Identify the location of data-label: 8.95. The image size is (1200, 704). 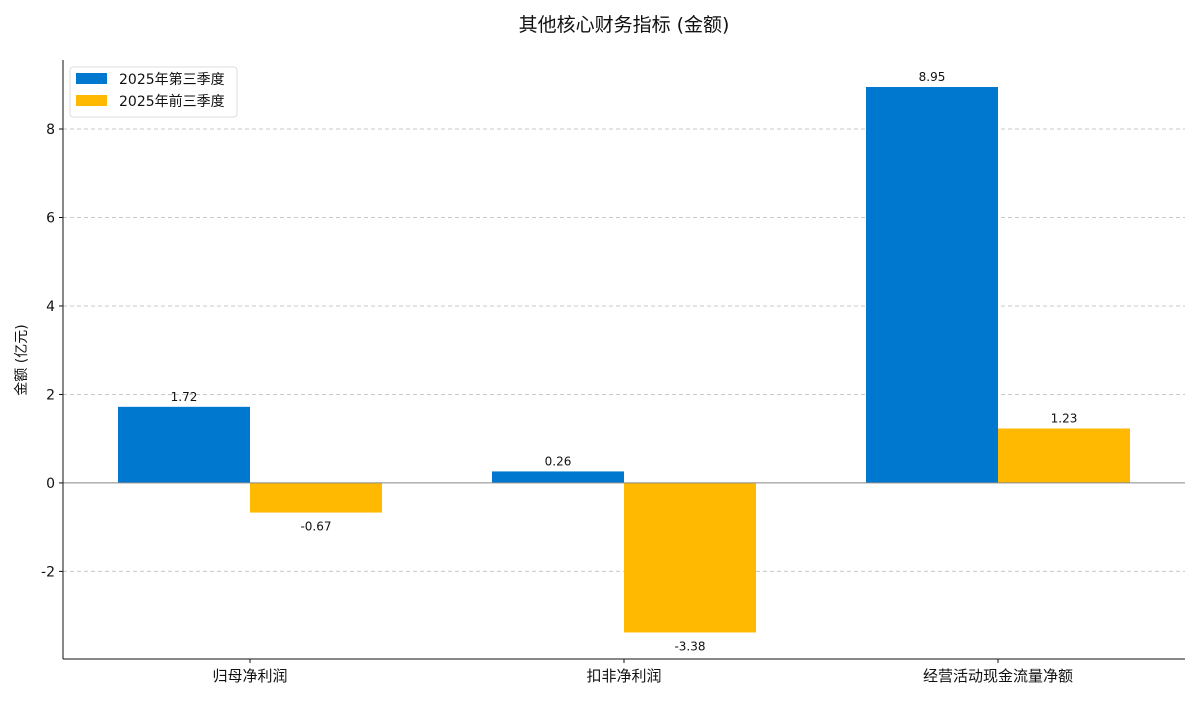
(932, 77).